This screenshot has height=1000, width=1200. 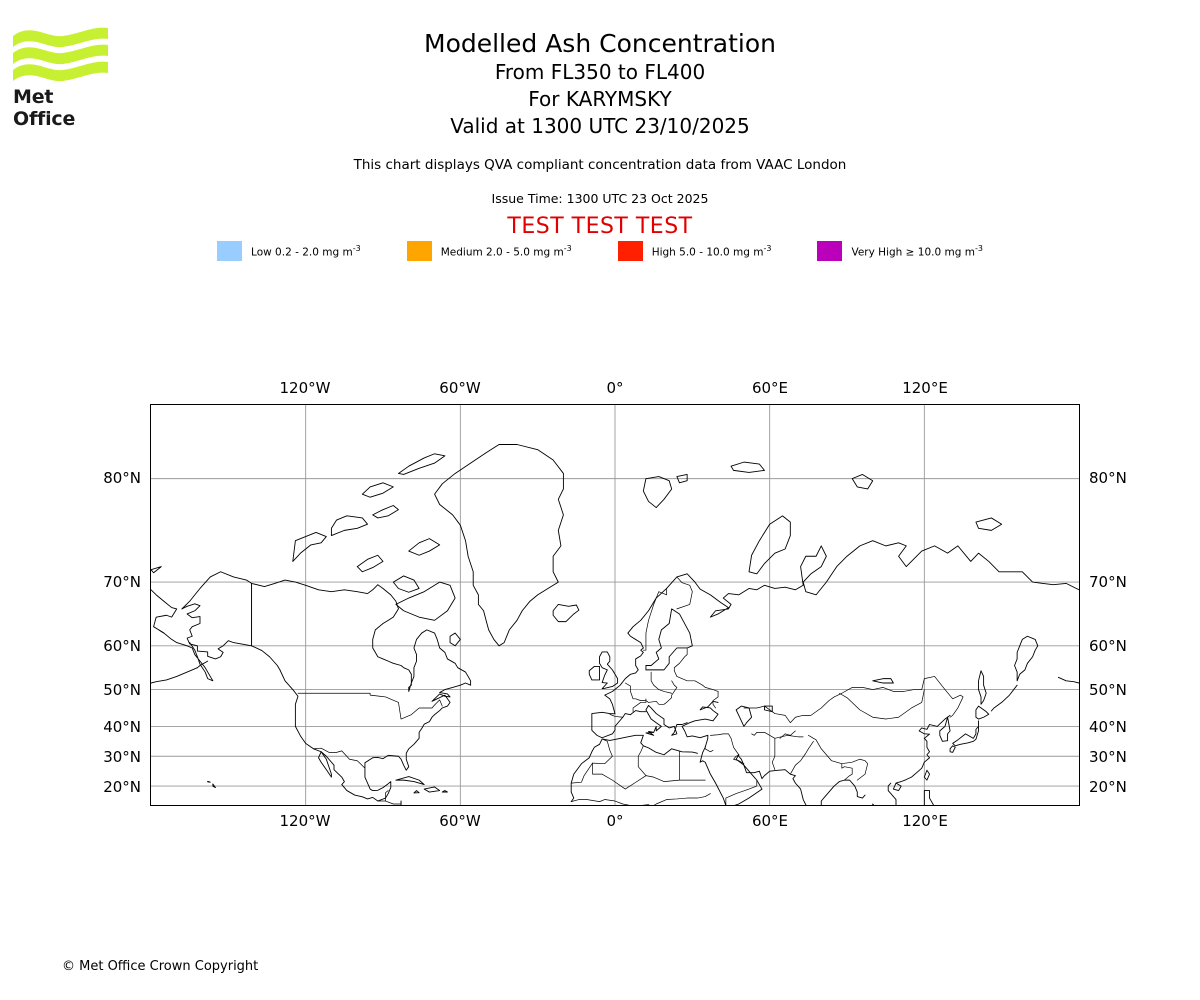 I want to click on axis-label-lat-right-30: 30°N, so click(x=1108, y=757).